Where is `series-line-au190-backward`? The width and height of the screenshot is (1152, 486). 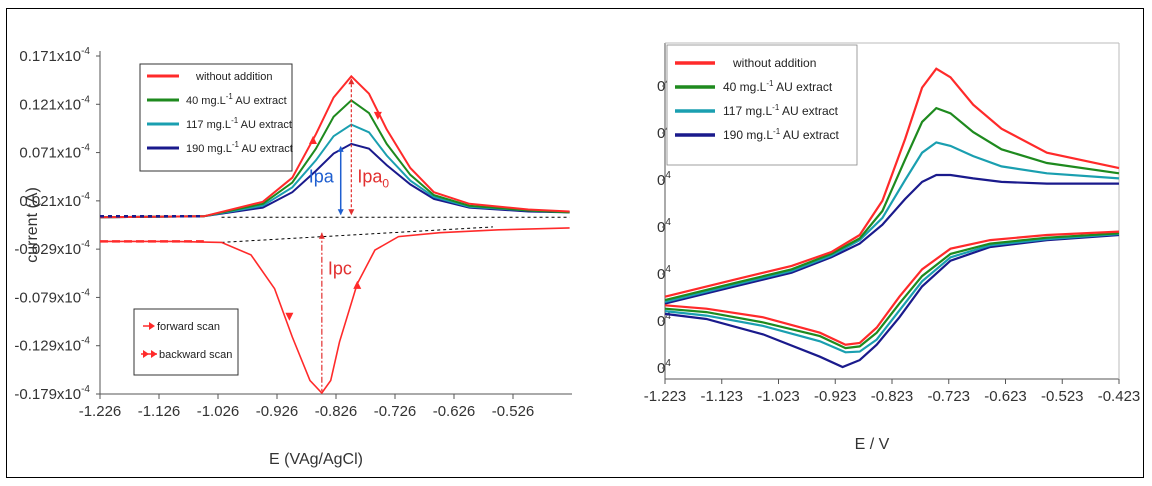
series-line-au190-backward is located at coordinates (892, 301).